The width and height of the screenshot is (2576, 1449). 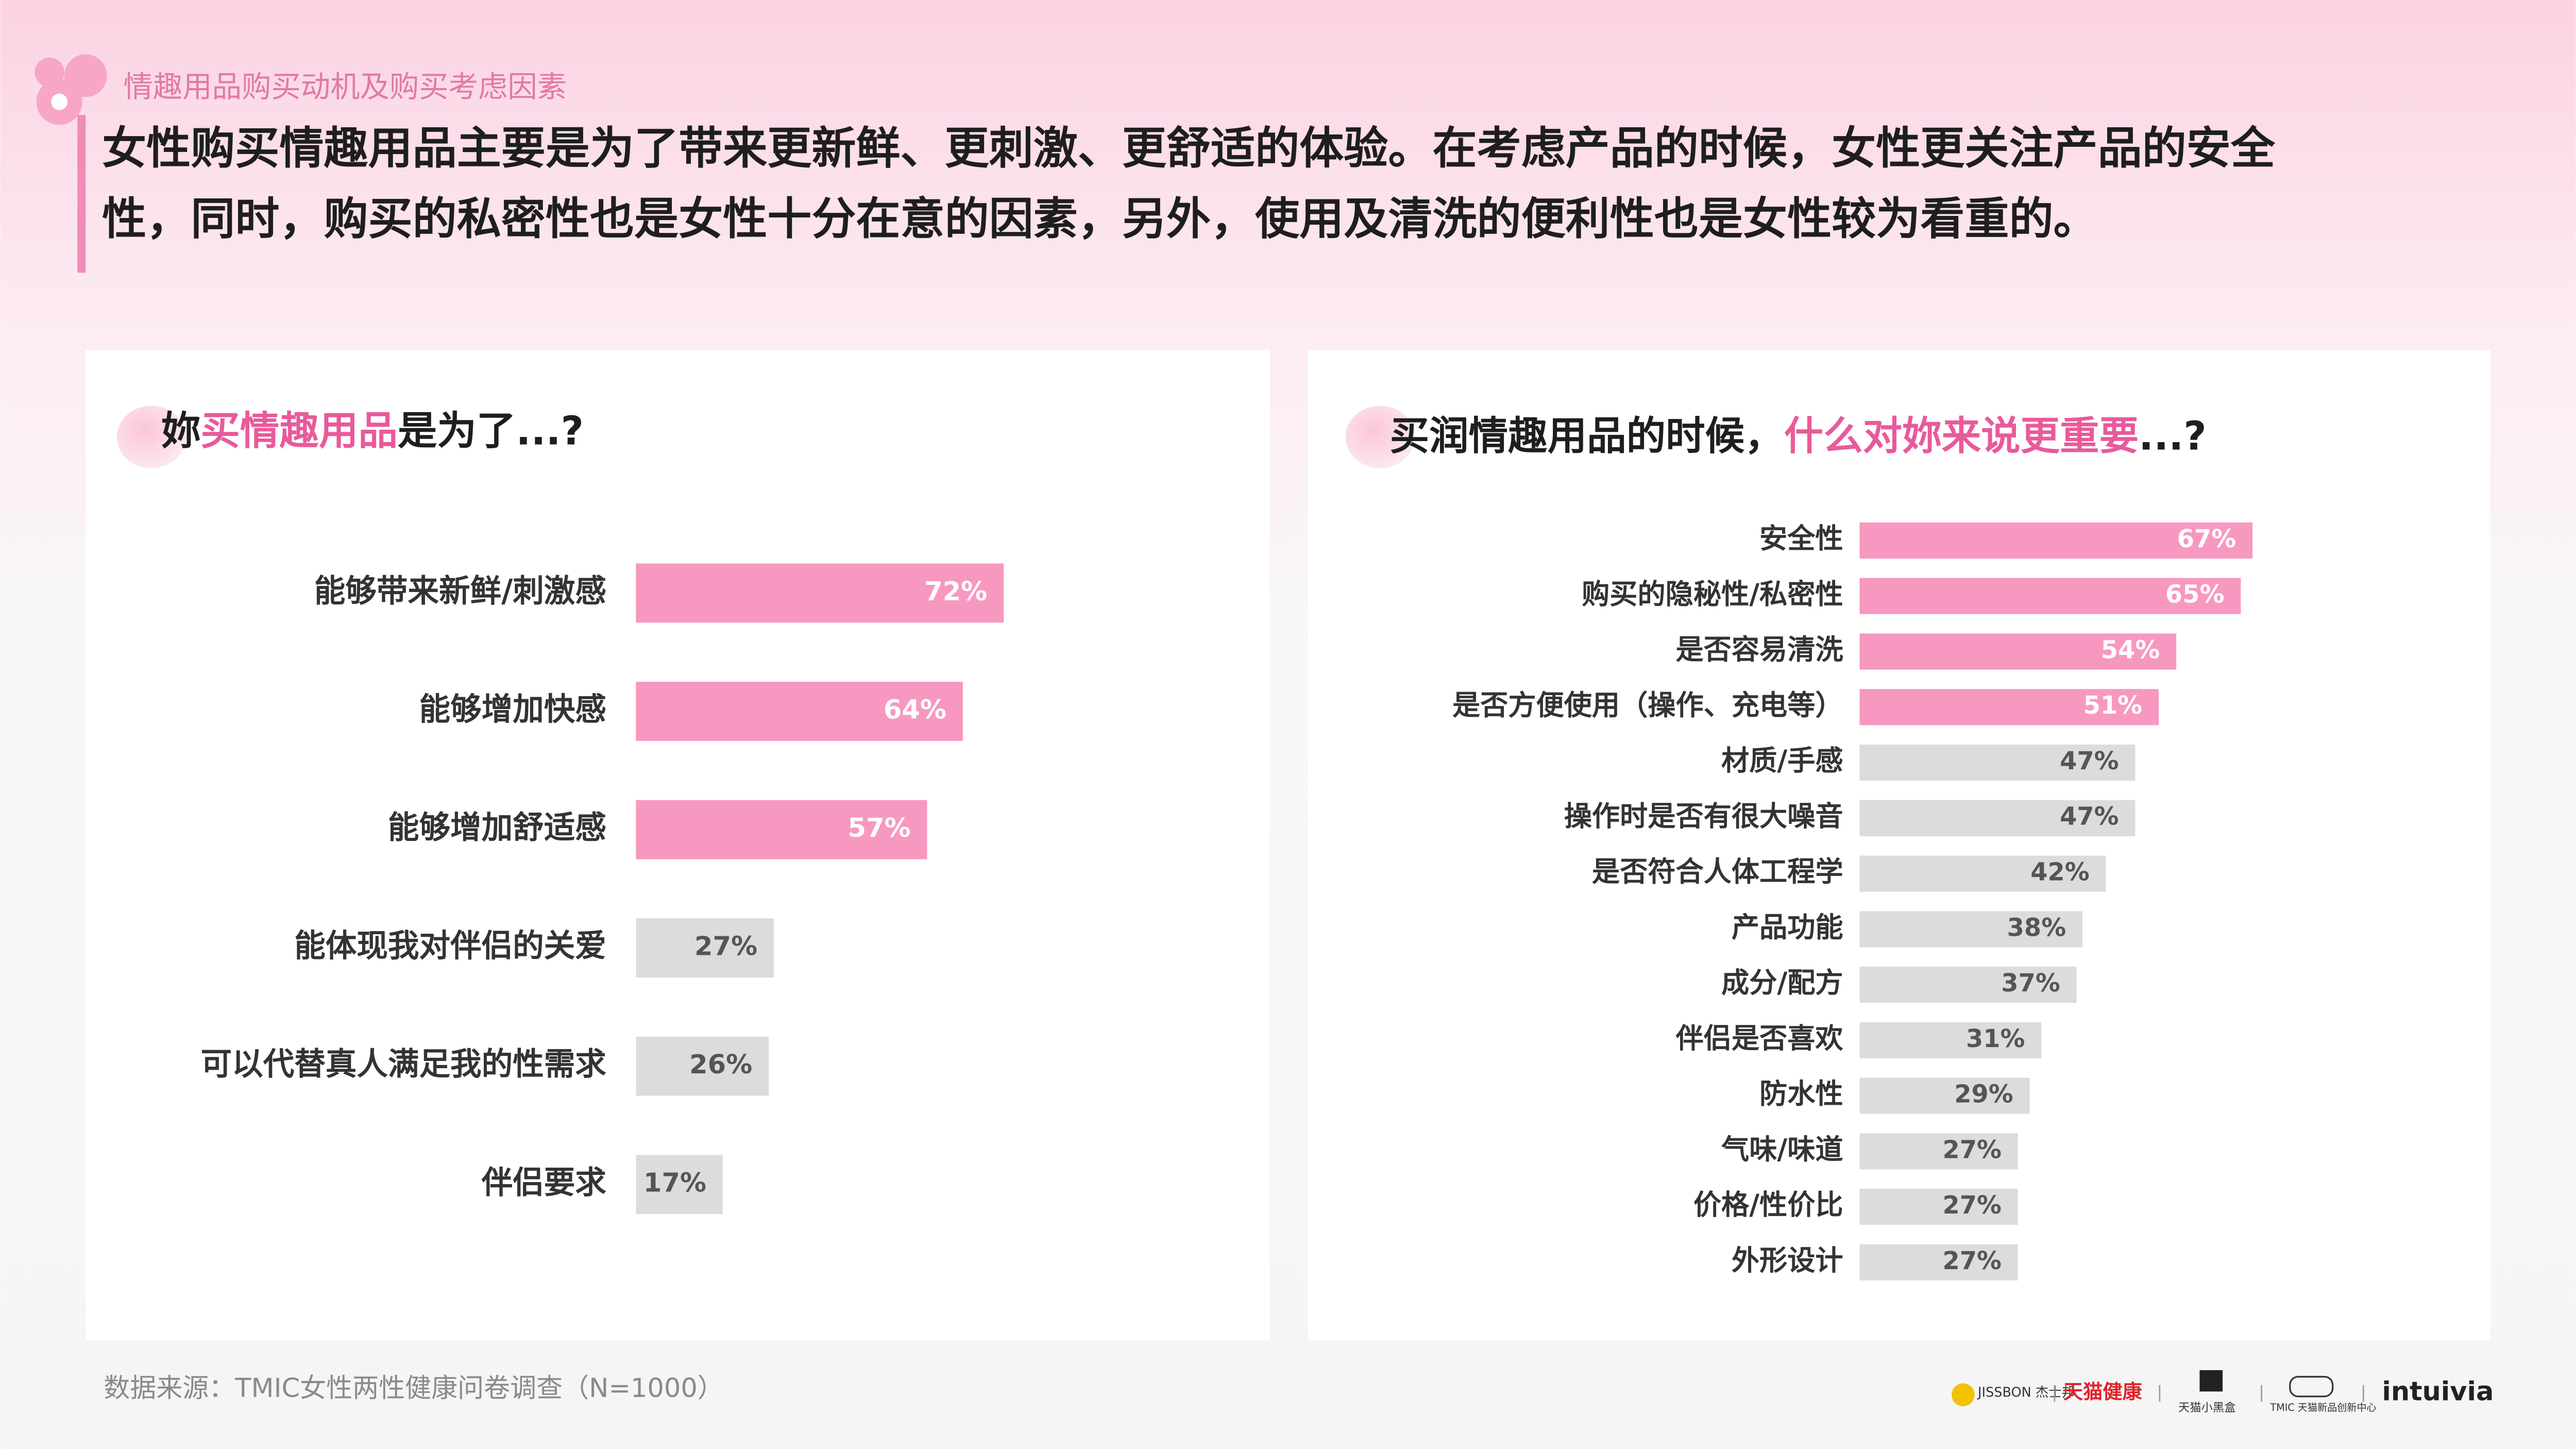 What do you see at coordinates (2195, 595) in the screenshot?
I see `value-label: 65%` at bounding box center [2195, 595].